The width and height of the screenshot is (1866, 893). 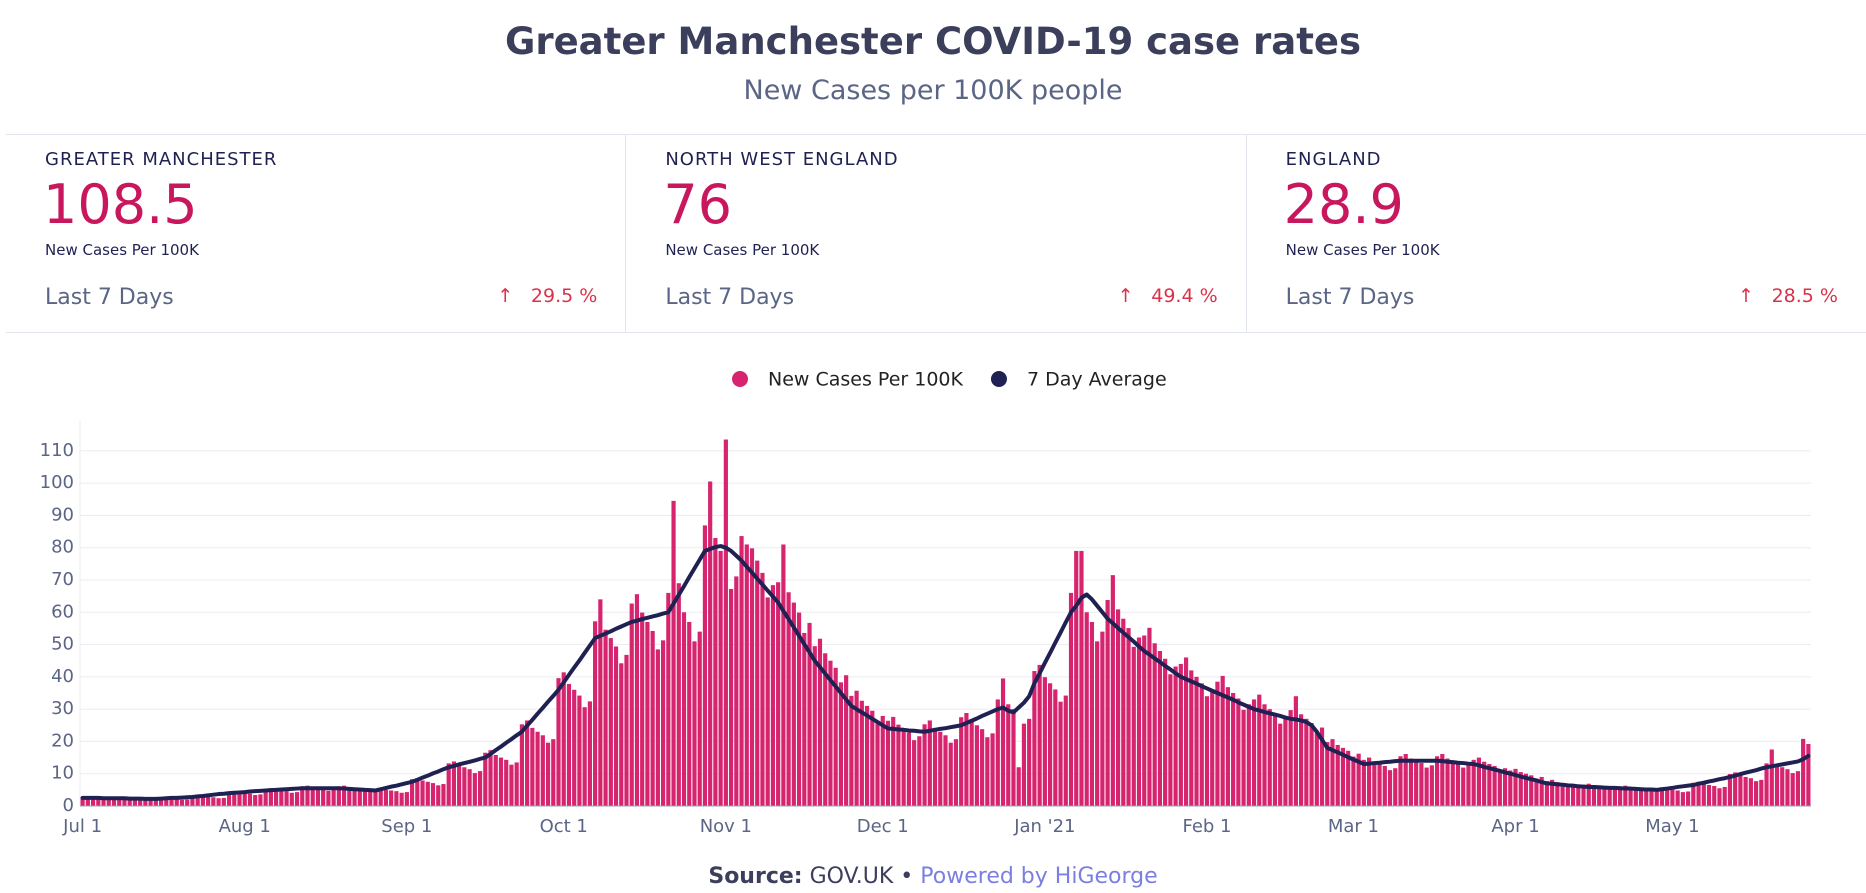 I want to click on y-tick-label: 20, so click(x=62, y=740).